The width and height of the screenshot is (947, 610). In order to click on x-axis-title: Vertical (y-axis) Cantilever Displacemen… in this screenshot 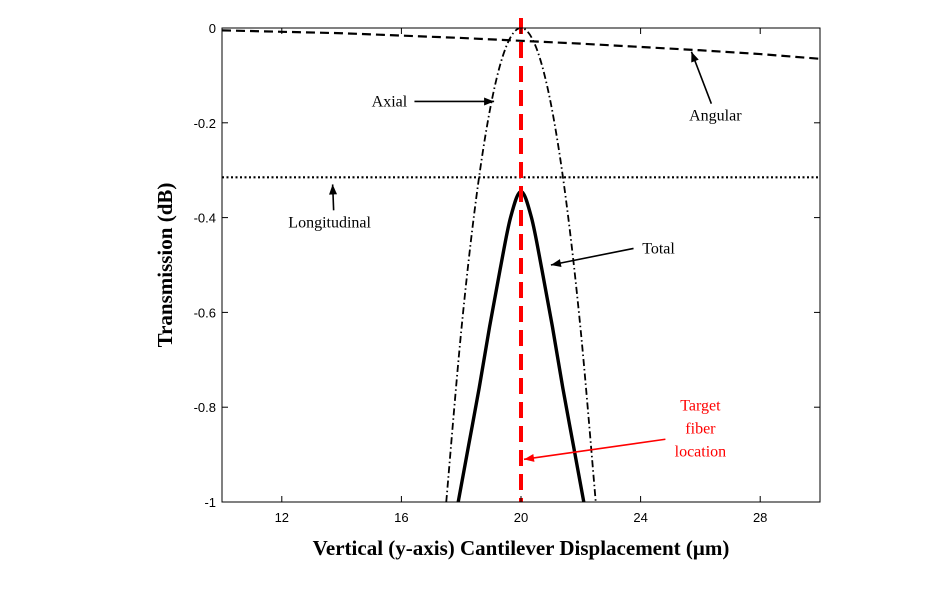, I will do `click(521, 548)`.